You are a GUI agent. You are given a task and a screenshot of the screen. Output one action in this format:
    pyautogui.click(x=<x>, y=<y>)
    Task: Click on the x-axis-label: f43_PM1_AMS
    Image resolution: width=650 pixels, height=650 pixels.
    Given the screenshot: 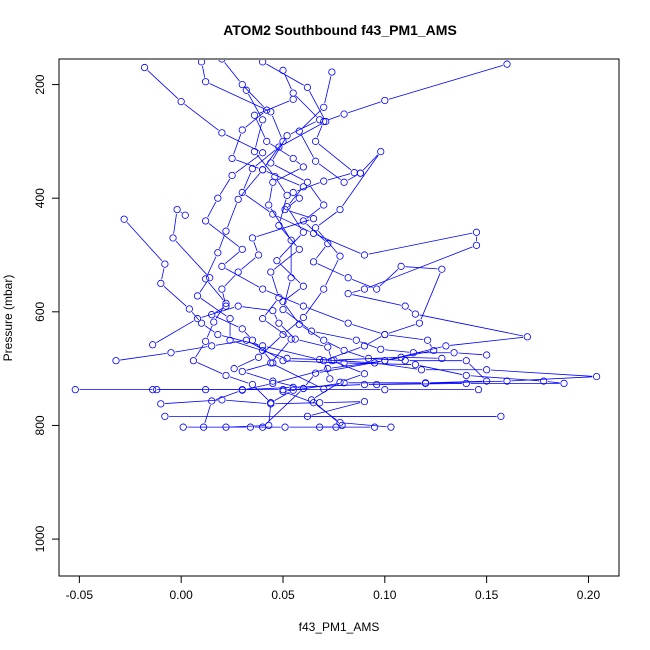 What is the action you would take?
    pyautogui.click(x=339, y=627)
    